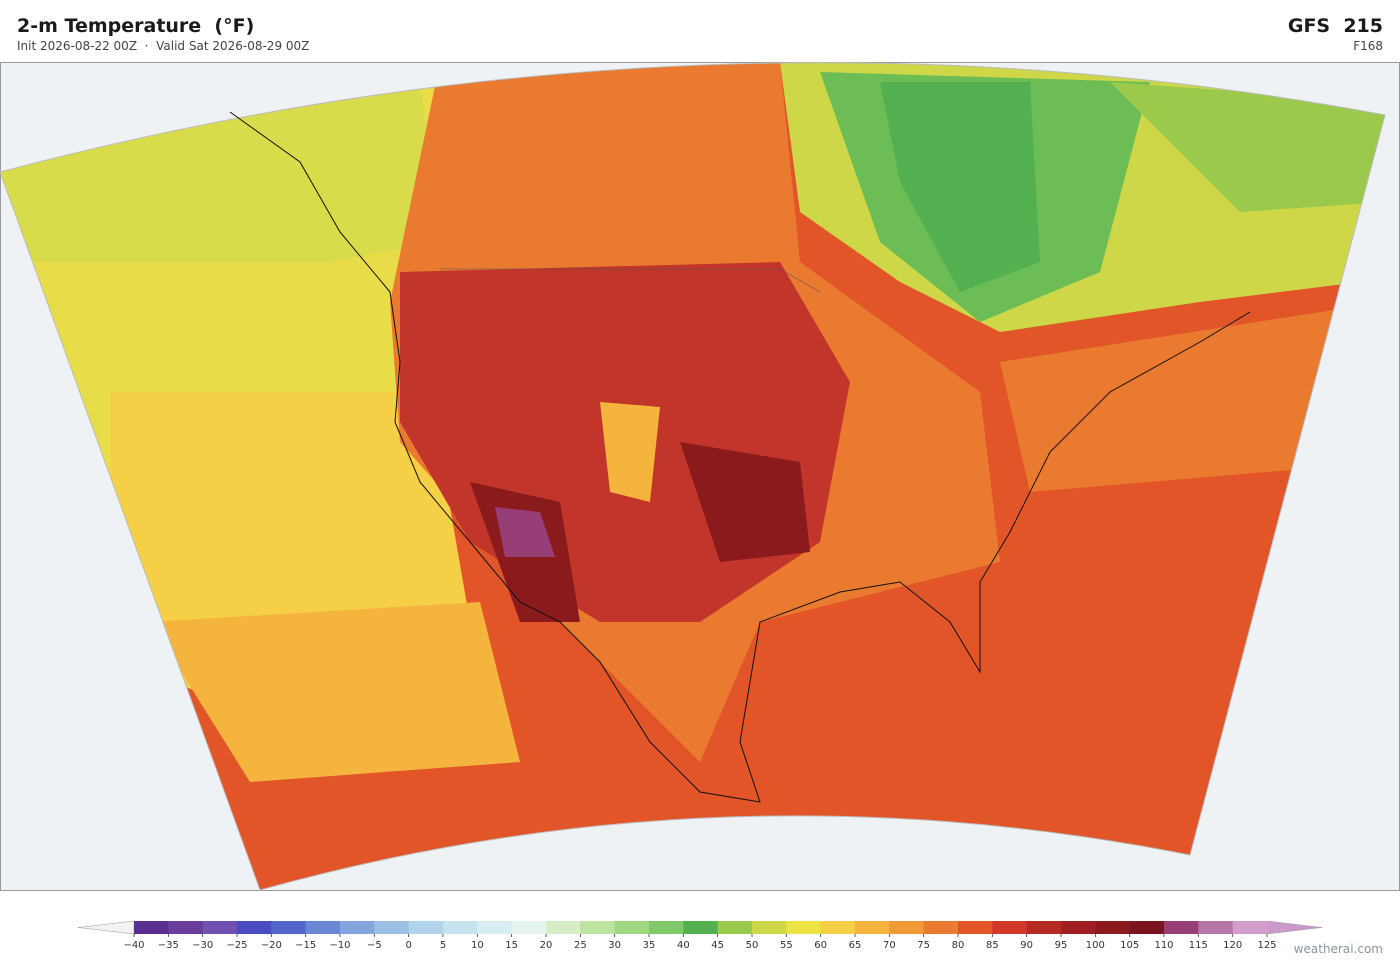 This screenshot has height=964, width=1400. I want to click on title: 2-m Temperature (°F), so click(136, 26).